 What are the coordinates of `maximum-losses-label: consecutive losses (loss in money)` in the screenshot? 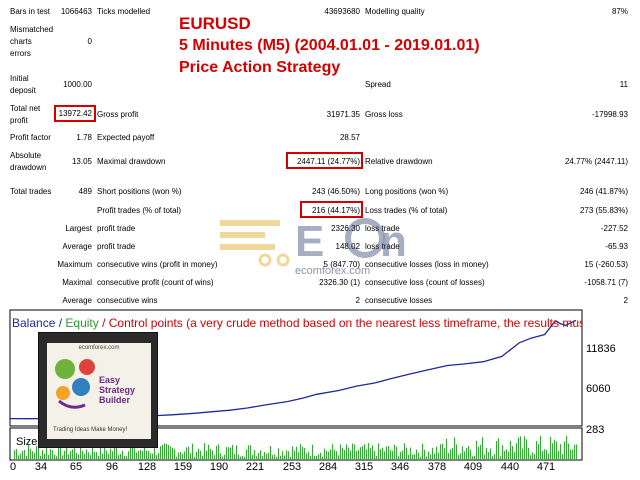 It's located at (427, 264).